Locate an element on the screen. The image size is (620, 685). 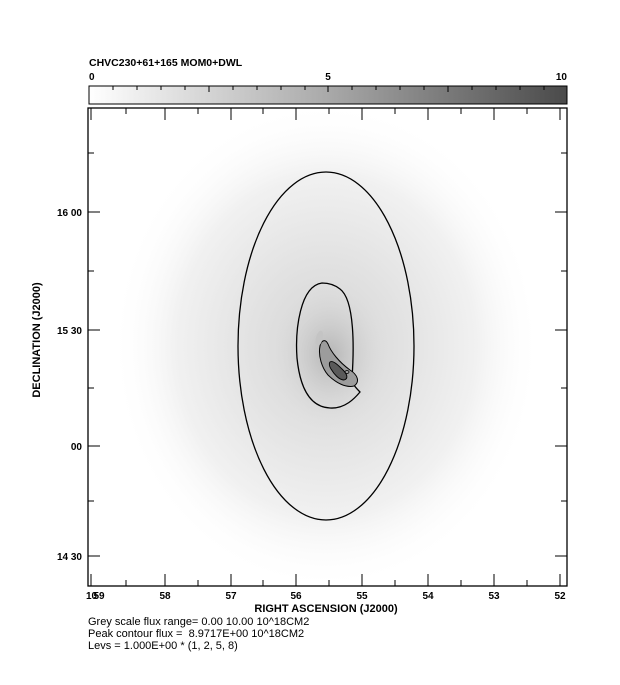
peak-contour-text: Peak contour flux = 8.9717E+00 10^18CM2 is located at coordinates (196, 634).